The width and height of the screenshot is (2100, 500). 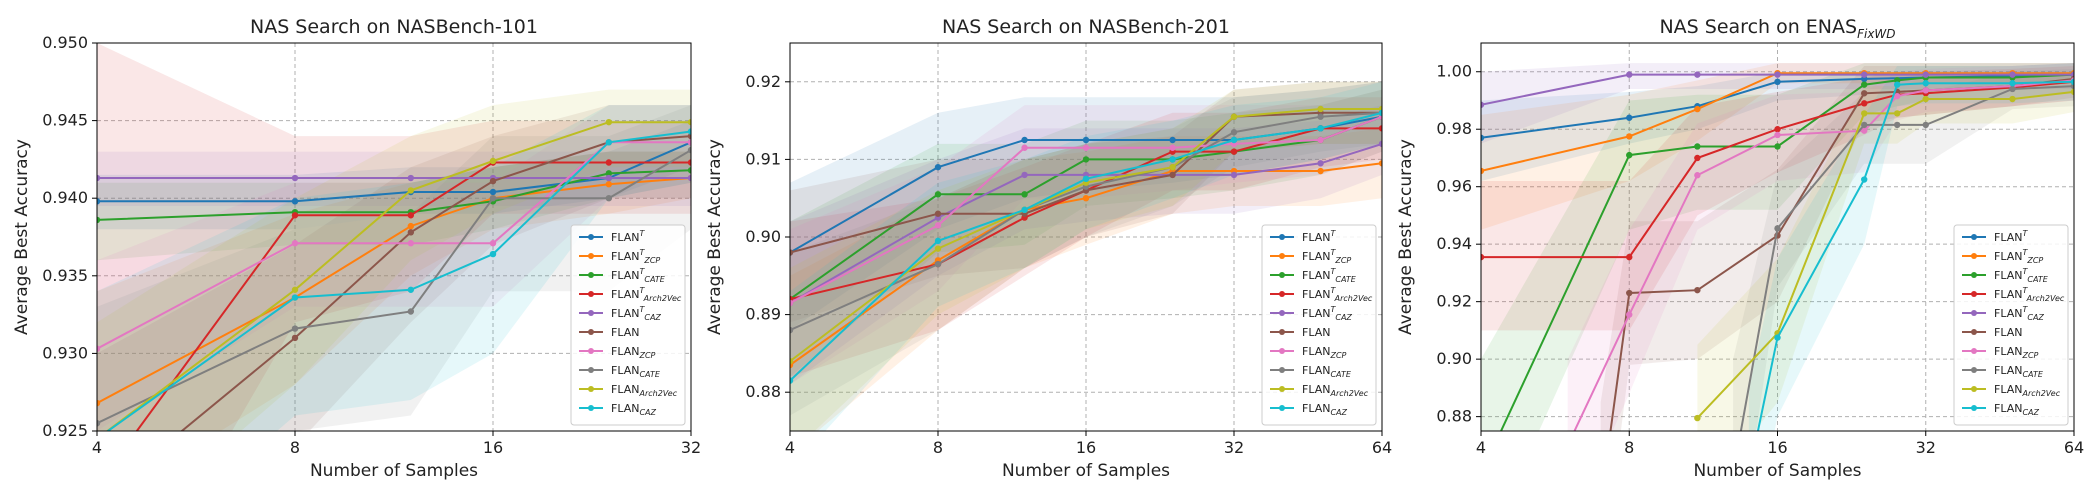 I want to click on y-tick-label: 0.88, so click(x=1454, y=416).